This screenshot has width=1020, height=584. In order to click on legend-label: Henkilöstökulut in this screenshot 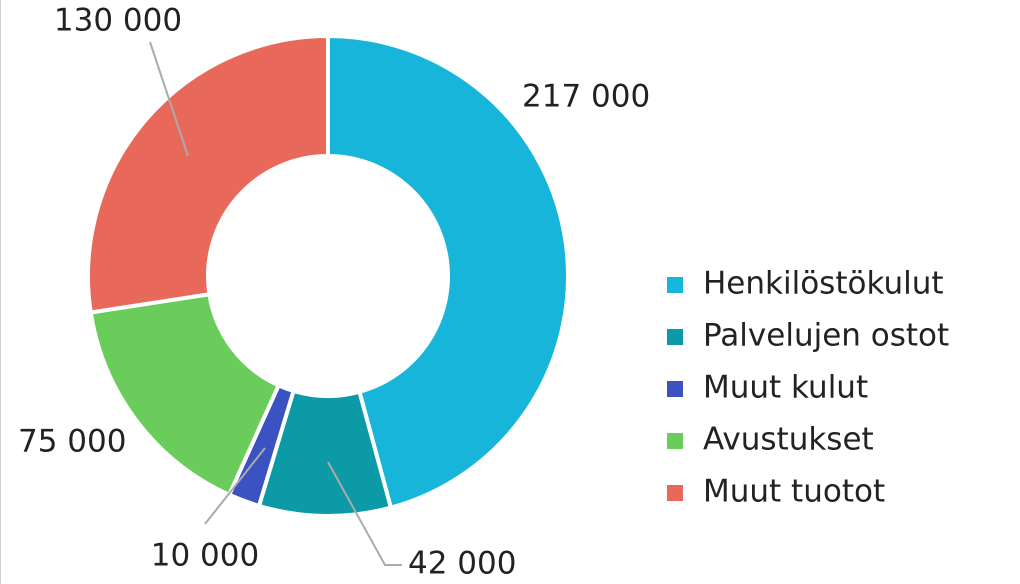, I will do `click(823, 284)`.